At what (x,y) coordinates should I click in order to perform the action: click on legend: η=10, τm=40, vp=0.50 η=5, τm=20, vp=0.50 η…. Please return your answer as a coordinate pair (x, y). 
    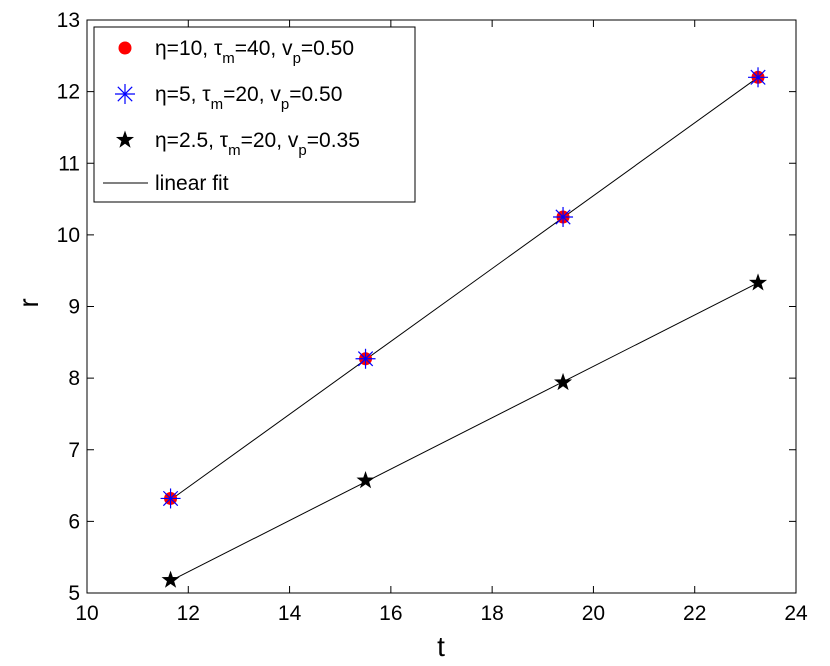
    Looking at the image, I should click on (254, 114).